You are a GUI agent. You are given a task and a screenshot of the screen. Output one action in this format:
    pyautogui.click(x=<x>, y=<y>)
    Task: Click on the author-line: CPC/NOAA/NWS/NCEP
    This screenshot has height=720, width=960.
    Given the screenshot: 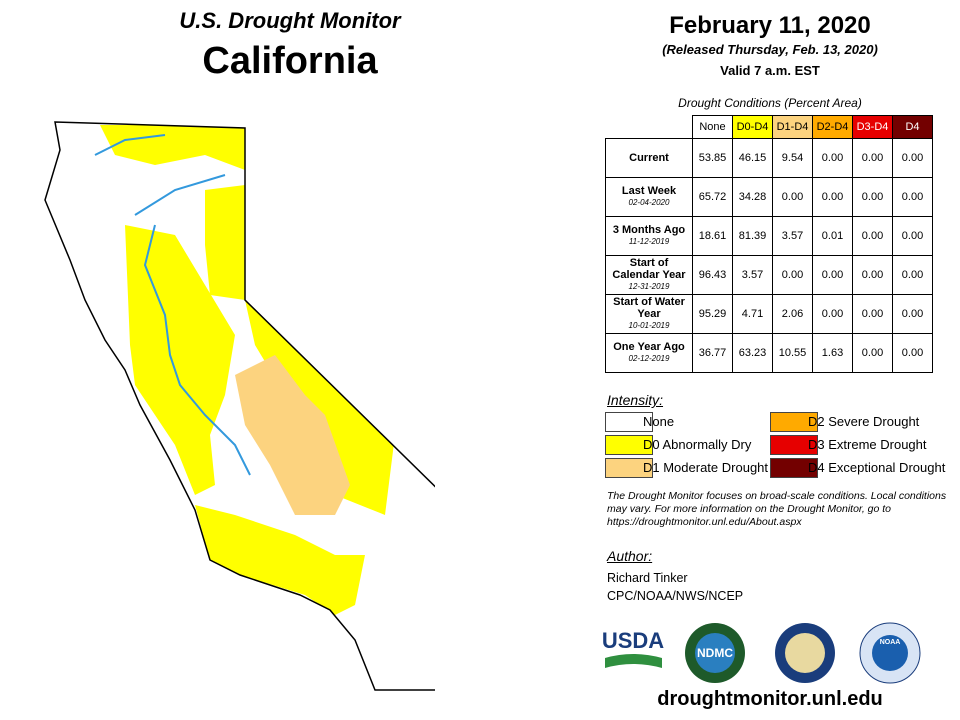 What is the action you would take?
    pyautogui.click(x=675, y=596)
    